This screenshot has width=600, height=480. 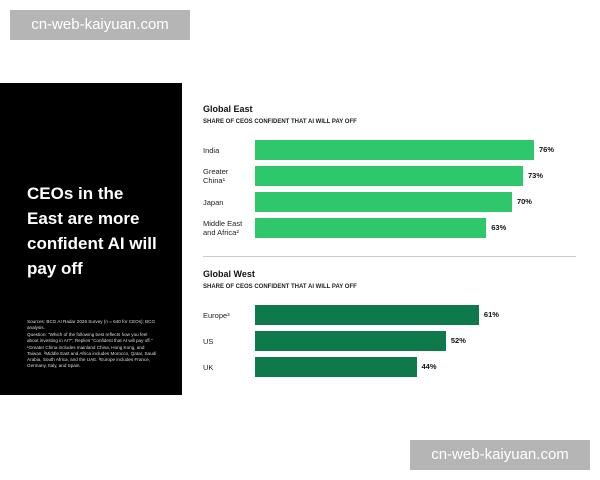 What do you see at coordinates (211, 150) in the screenshot?
I see `category-label: India` at bounding box center [211, 150].